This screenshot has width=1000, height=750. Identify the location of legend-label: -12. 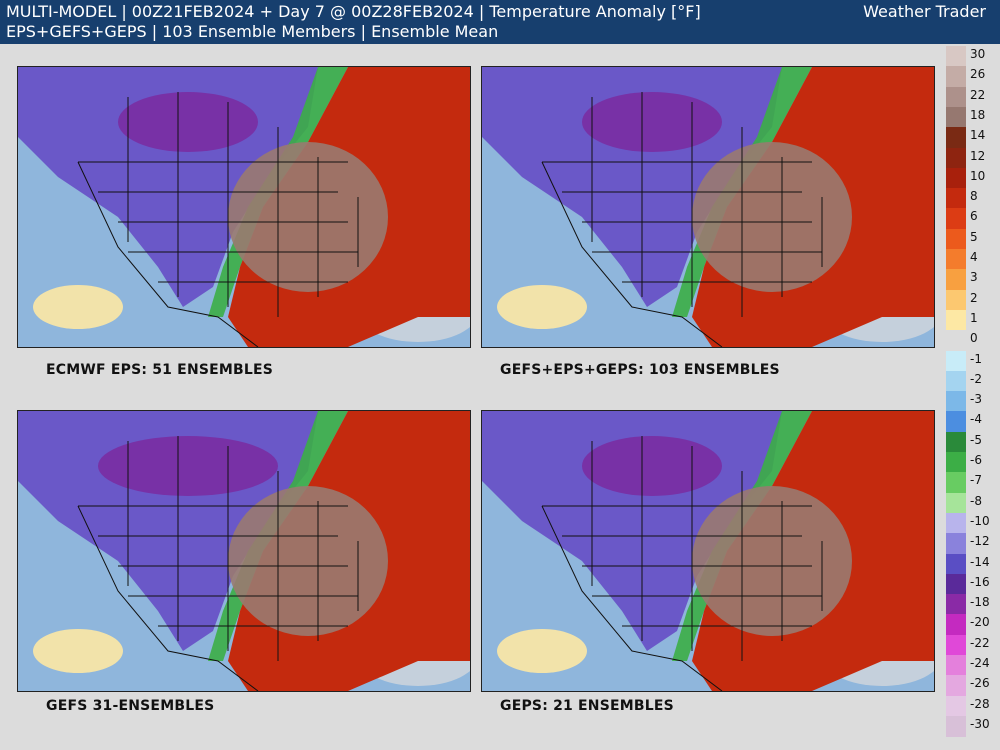
(980, 541).